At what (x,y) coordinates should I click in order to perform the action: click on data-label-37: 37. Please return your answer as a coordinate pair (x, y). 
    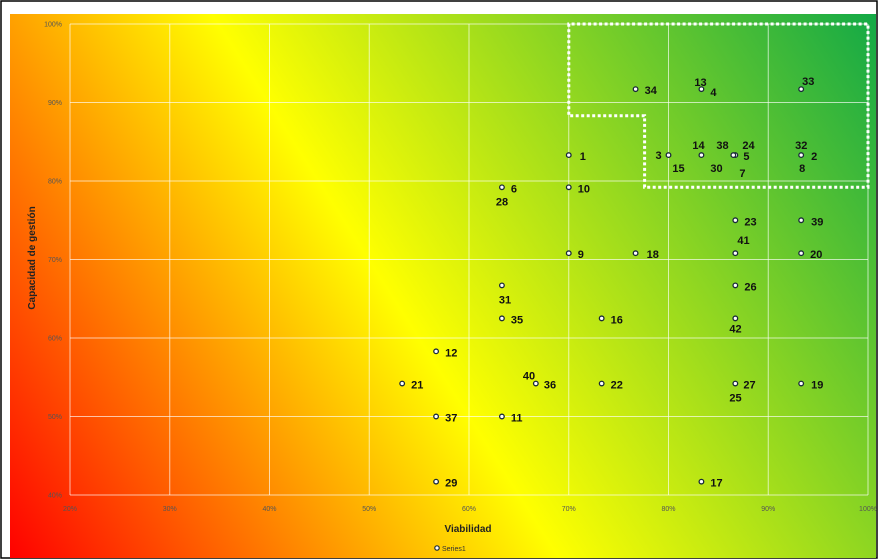
    Looking at the image, I should click on (451, 419).